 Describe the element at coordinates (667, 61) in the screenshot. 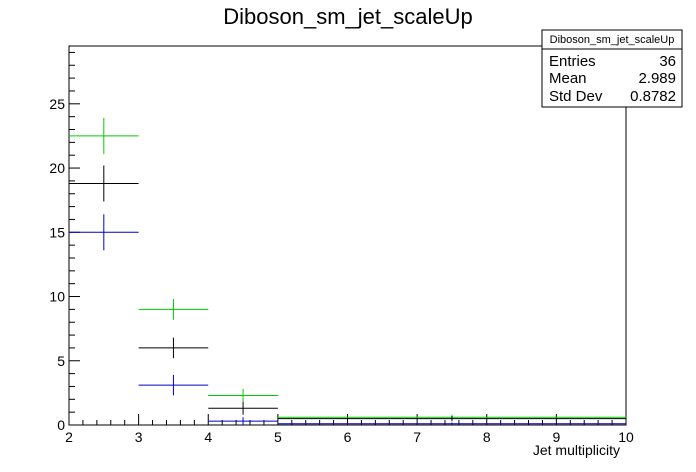

I see `stats-entries-value: 36` at that location.